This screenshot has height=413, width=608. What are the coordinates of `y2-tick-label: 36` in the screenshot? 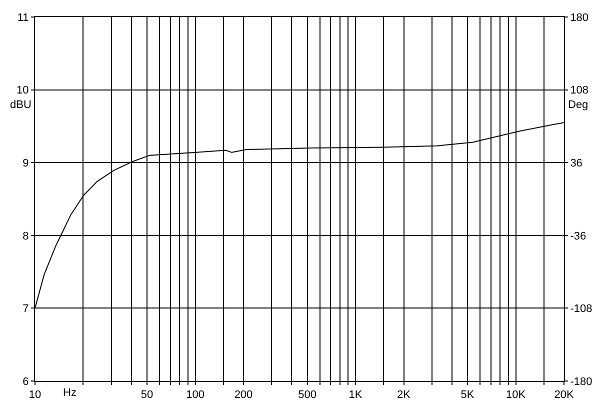 It's located at (576, 163).